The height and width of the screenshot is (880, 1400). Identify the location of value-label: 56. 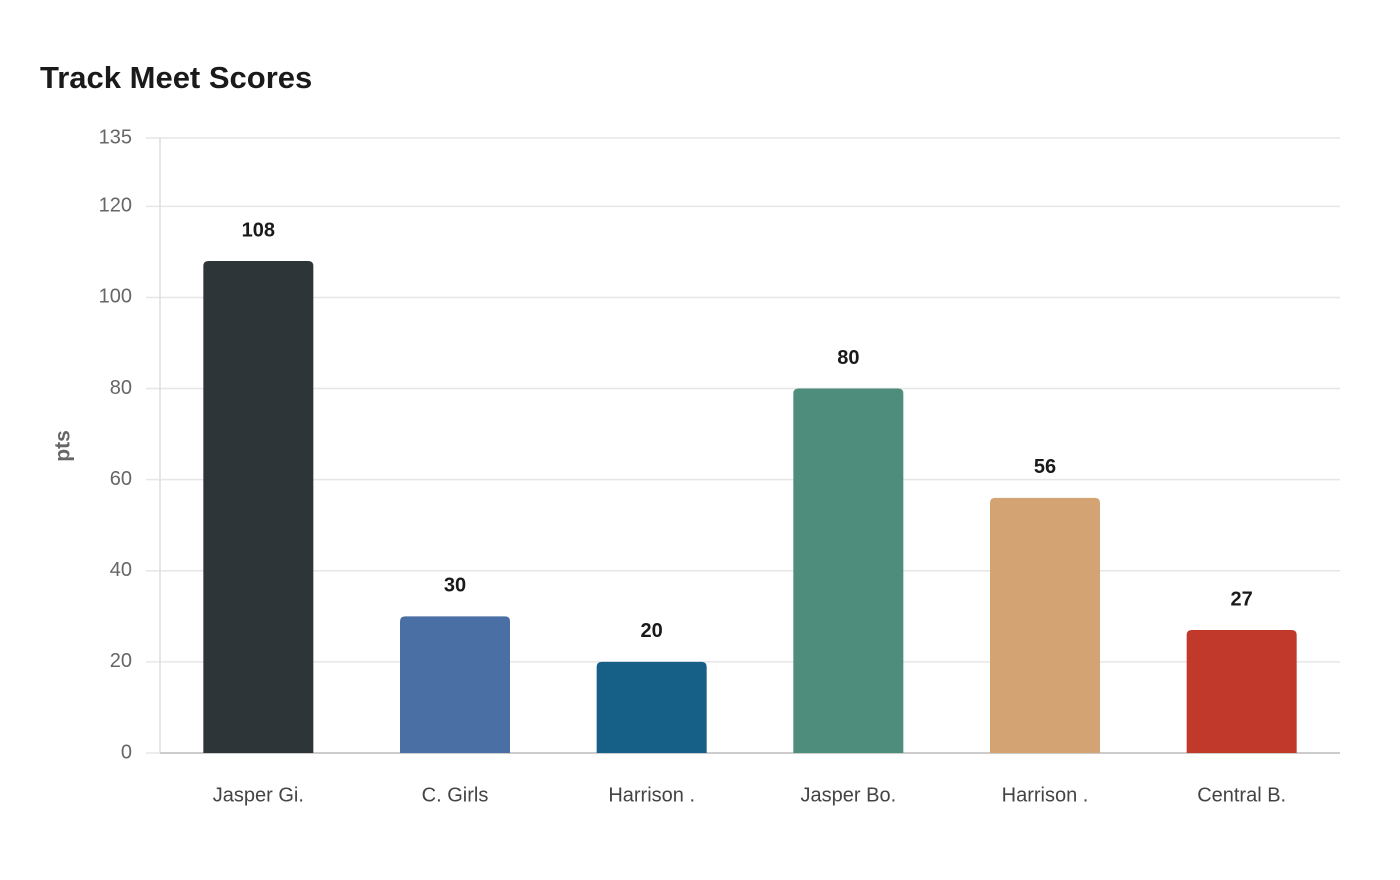
(1045, 467).